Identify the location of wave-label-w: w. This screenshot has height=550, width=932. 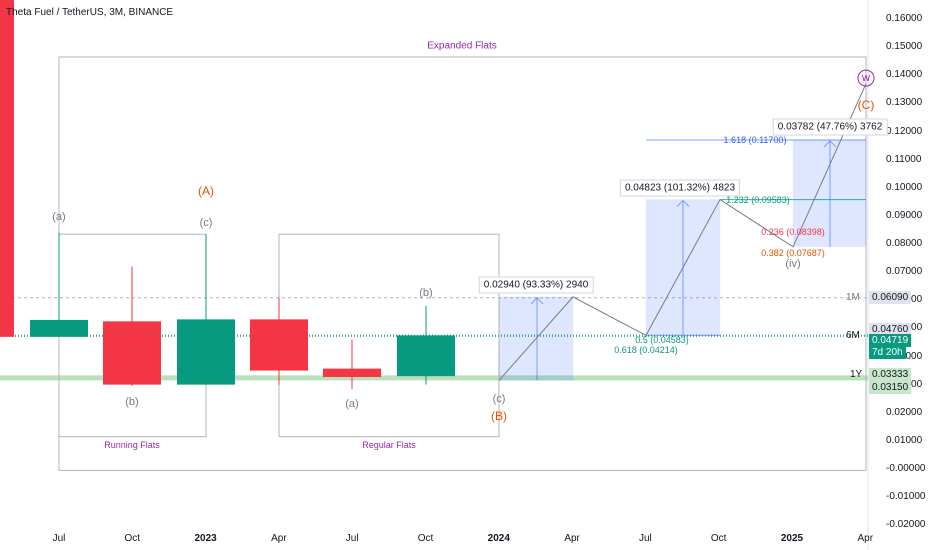
(866, 78).